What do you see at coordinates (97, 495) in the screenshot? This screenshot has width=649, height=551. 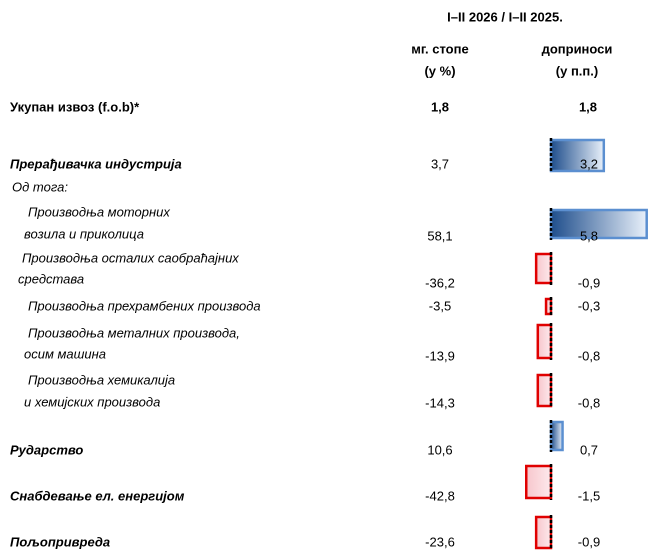 I see `row-label: Снабдевање ел. енергијом` at bounding box center [97, 495].